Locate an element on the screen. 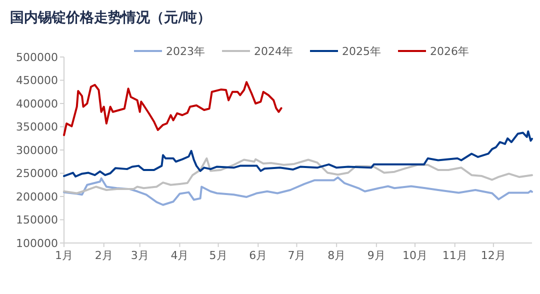 The image size is (540, 294). legend-label: 2023年 is located at coordinates (185, 51).